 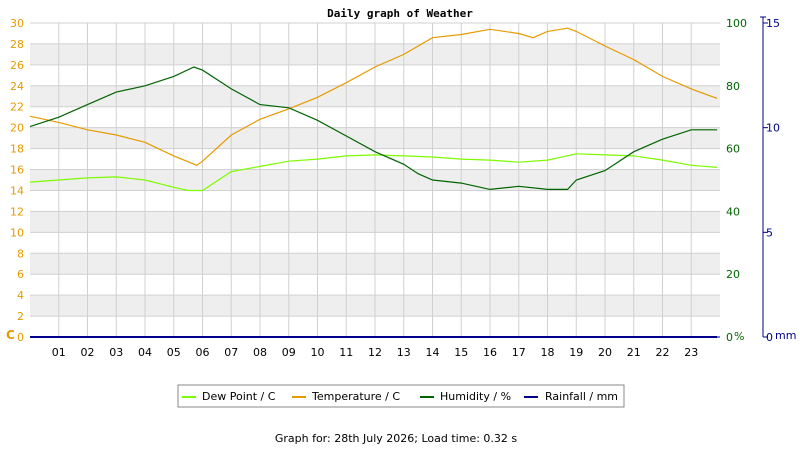 I want to click on x-tick-label: 19, so click(x=576, y=352).